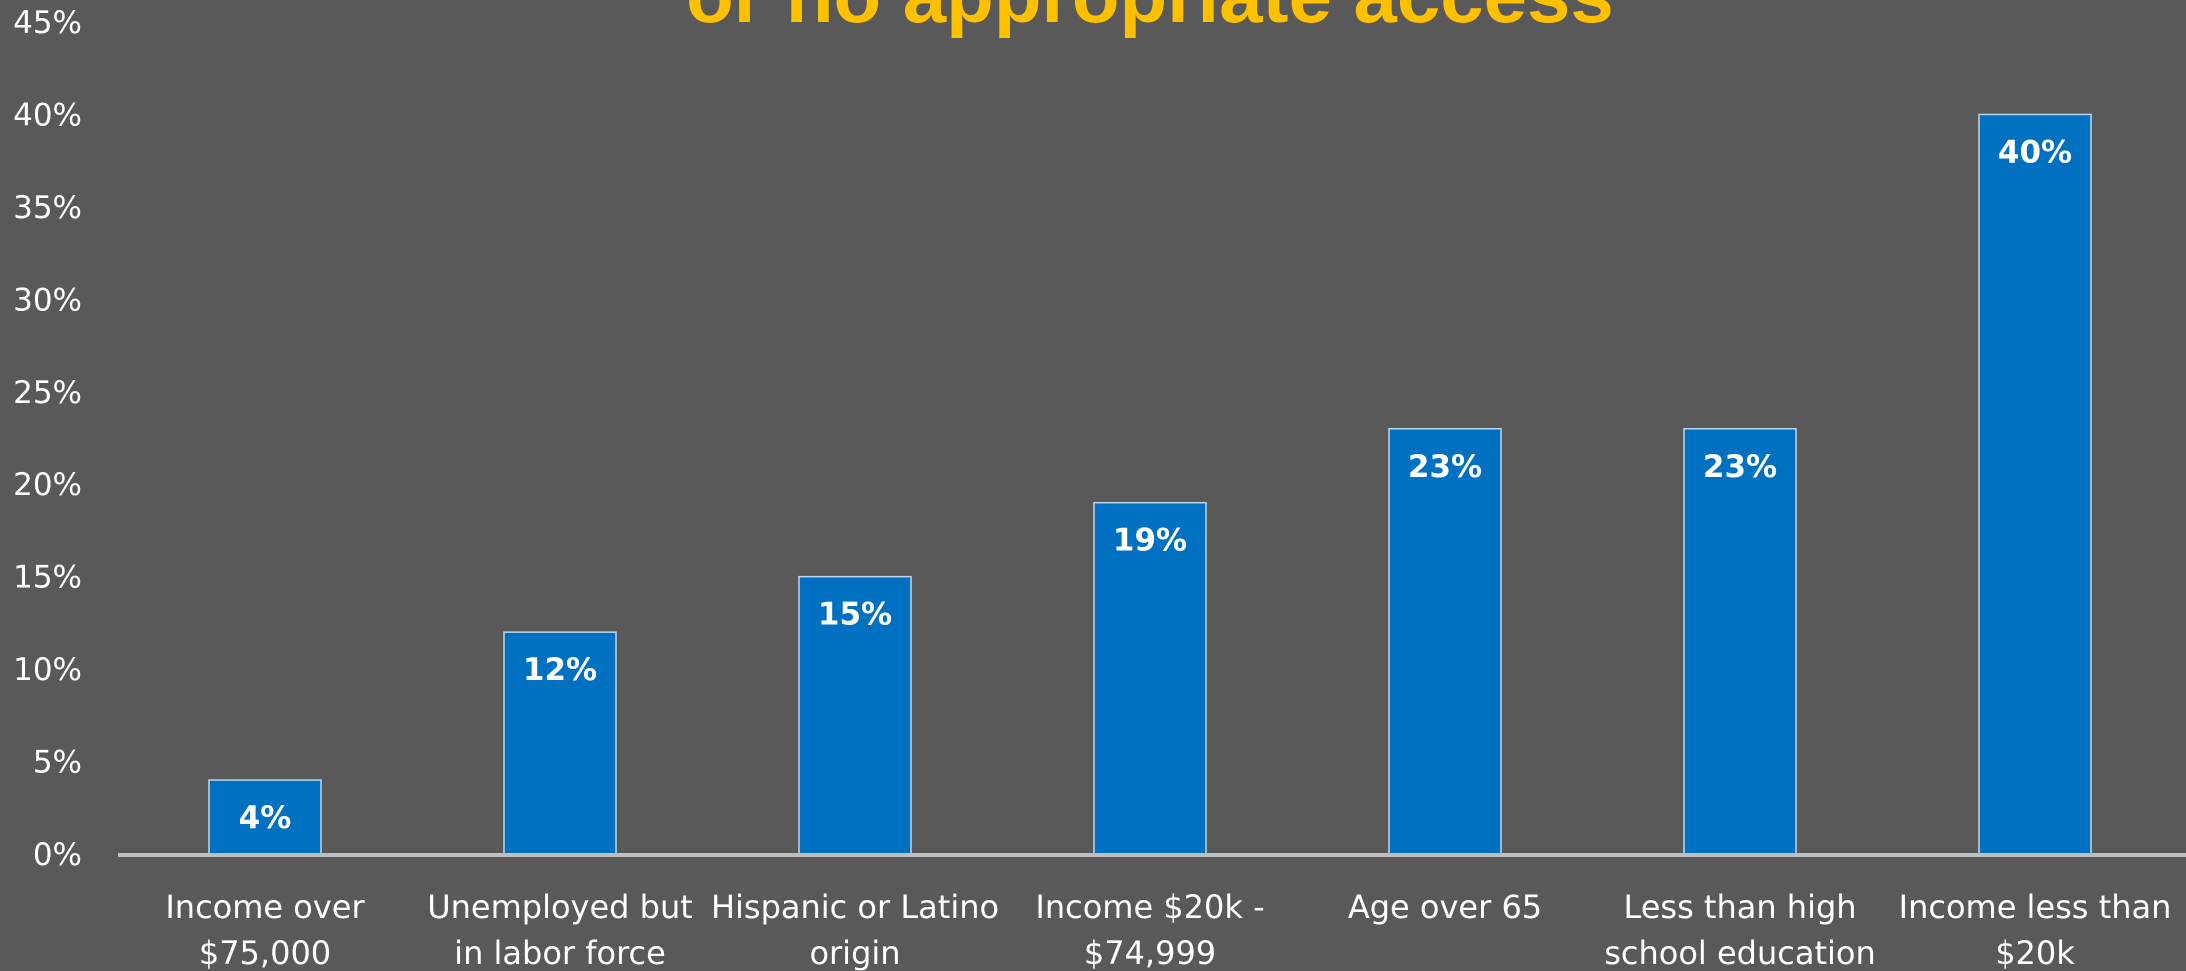 The height and width of the screenshot is (971, 2186). What do you see at coordinates (1150, 19) in the screenshot?
I see `chart-title: or no appropriate access` at bounding box center [1150, 19].